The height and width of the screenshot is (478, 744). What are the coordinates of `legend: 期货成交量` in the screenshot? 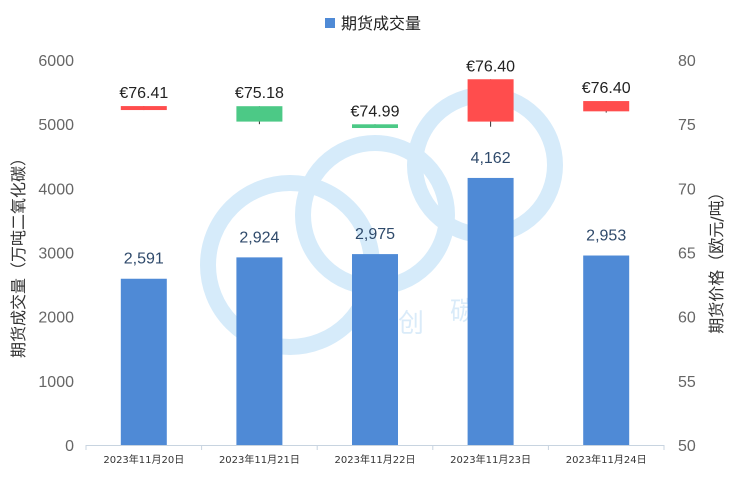 It's located at (373, 23).